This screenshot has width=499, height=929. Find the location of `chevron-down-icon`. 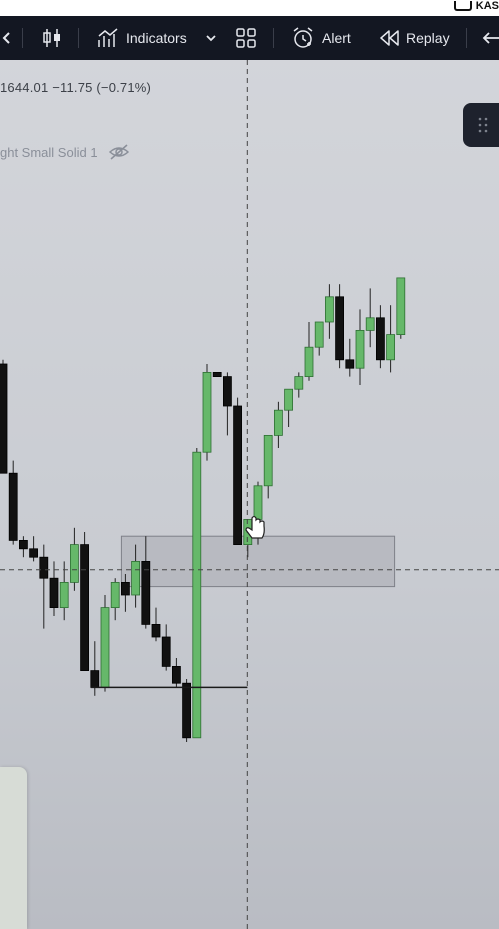

chevron-down-icon is located at coordinates (211, 38).